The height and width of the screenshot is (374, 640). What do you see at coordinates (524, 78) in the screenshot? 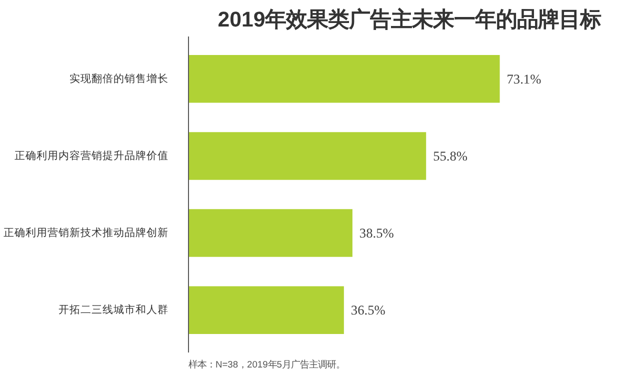
I see `data-label: 73.1%` at bounding box center [524, 78].